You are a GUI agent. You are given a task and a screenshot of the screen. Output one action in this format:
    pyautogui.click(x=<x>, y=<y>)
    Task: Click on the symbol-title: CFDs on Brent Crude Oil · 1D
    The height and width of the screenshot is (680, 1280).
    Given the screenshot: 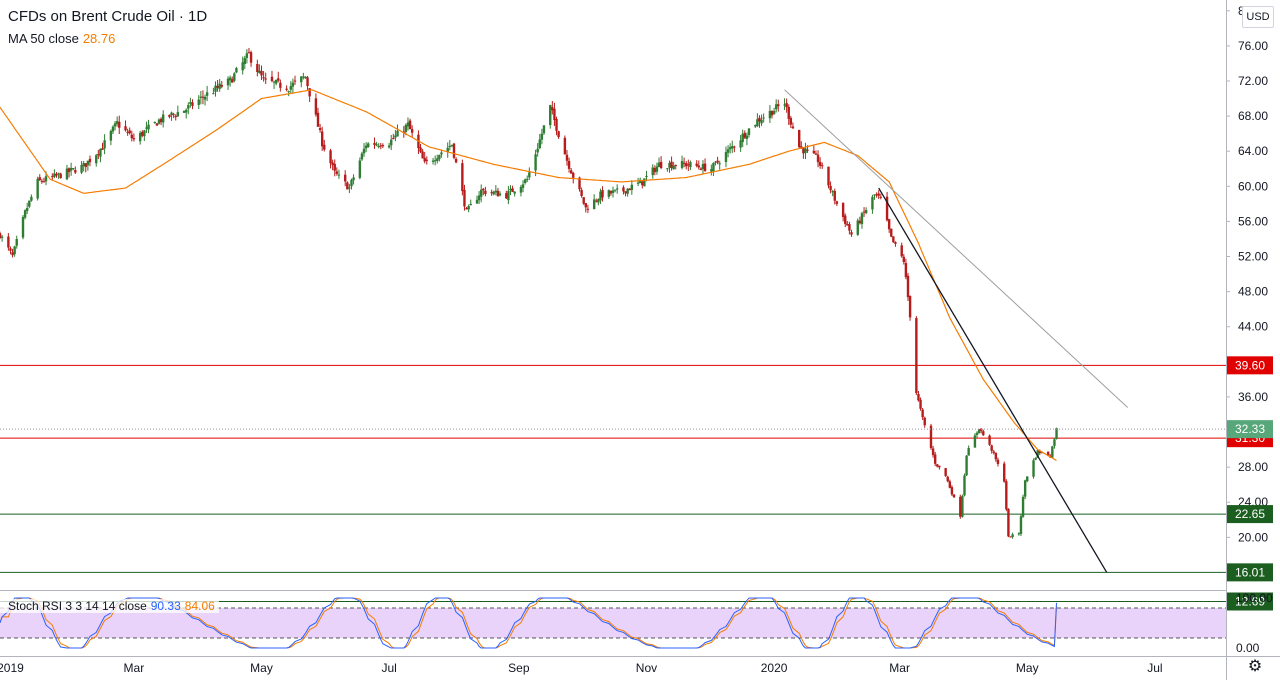 What is the action you would take?
    pyautogui.click(x=108, y=16)
    